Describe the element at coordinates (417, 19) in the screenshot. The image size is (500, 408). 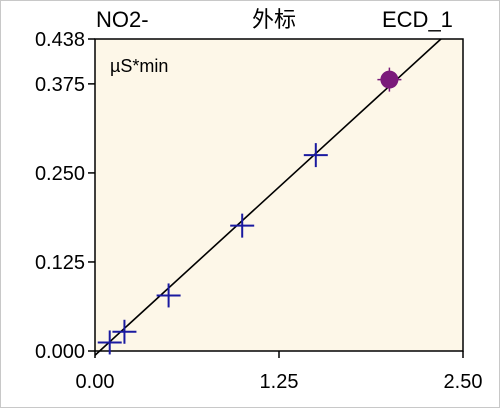
I see `header-detector-label: ECD_1` at that location.